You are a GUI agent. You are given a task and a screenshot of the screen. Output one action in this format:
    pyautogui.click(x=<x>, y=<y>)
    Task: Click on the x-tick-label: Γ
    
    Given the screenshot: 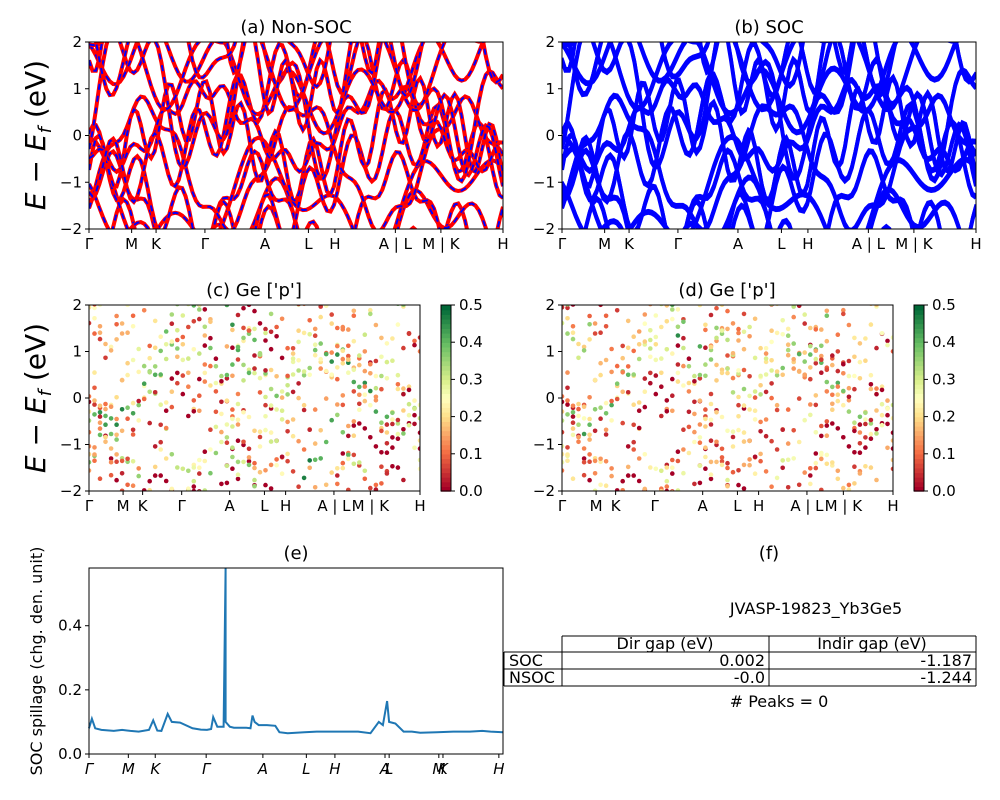 What is the action you would take?
    pyautogui.click(x=89, y=244)
    